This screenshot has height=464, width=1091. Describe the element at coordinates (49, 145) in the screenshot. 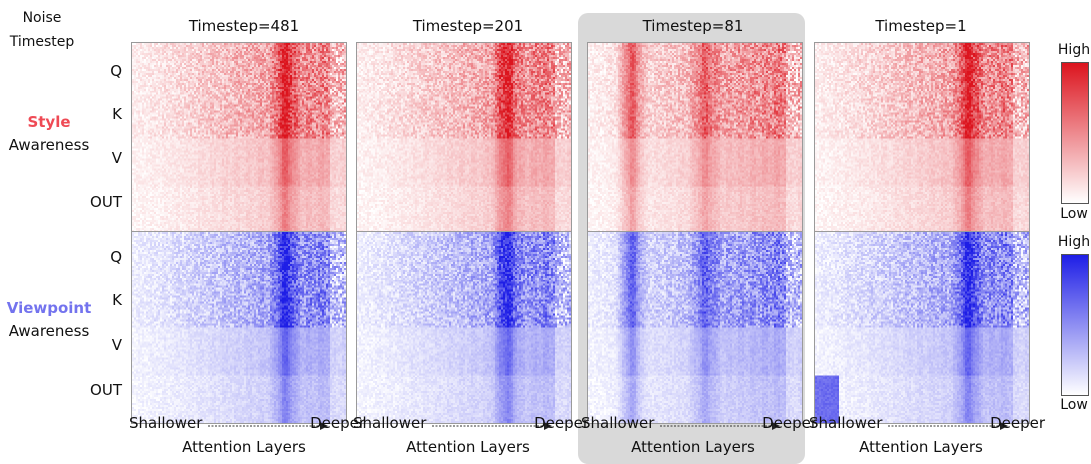

I see `style-awareness-subtitle: Awareness` at that location.